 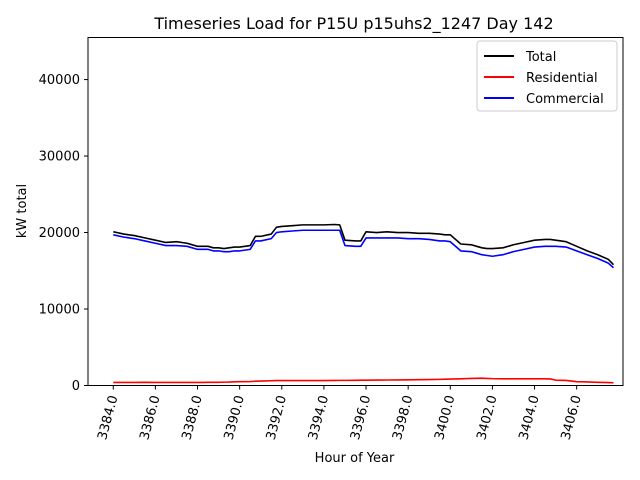 I want to click on y-axis-label: kW total, so click(x=22, y=211).